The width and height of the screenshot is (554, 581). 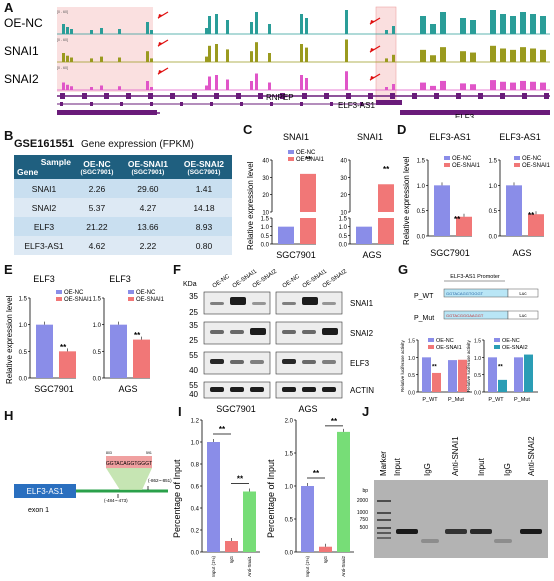 I want to click on exon-label: exon 1, so click(x=38, y=510).